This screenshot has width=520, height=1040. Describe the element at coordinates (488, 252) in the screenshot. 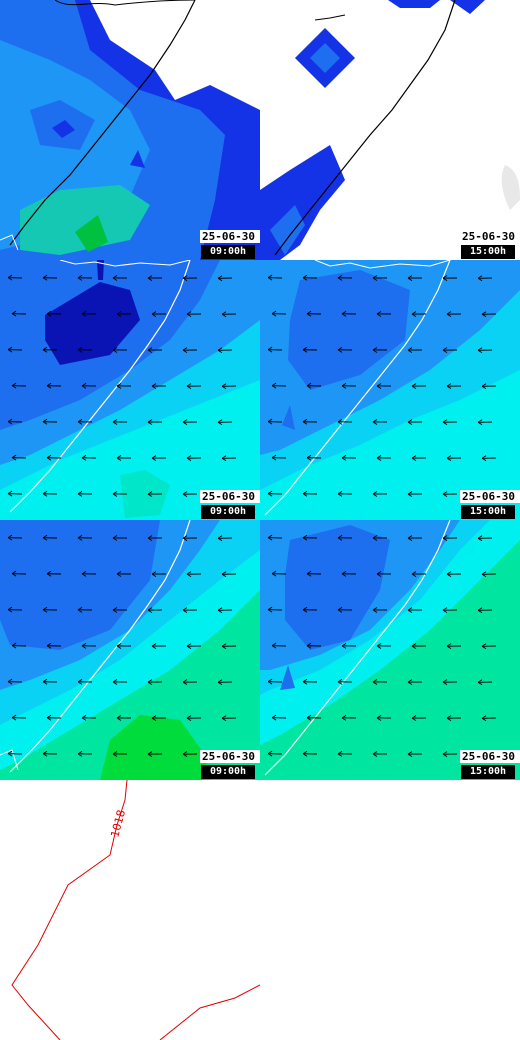

I see `time-label: 15:00h` at that location.